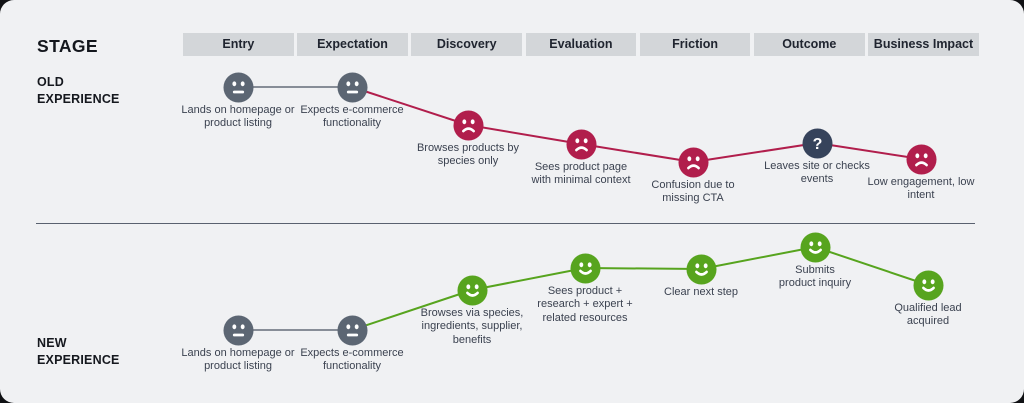 Image resolution: width=1024 pixels, height=403 pixels. I want to click on stage-pill-friction: Friction, so click(695, 44).